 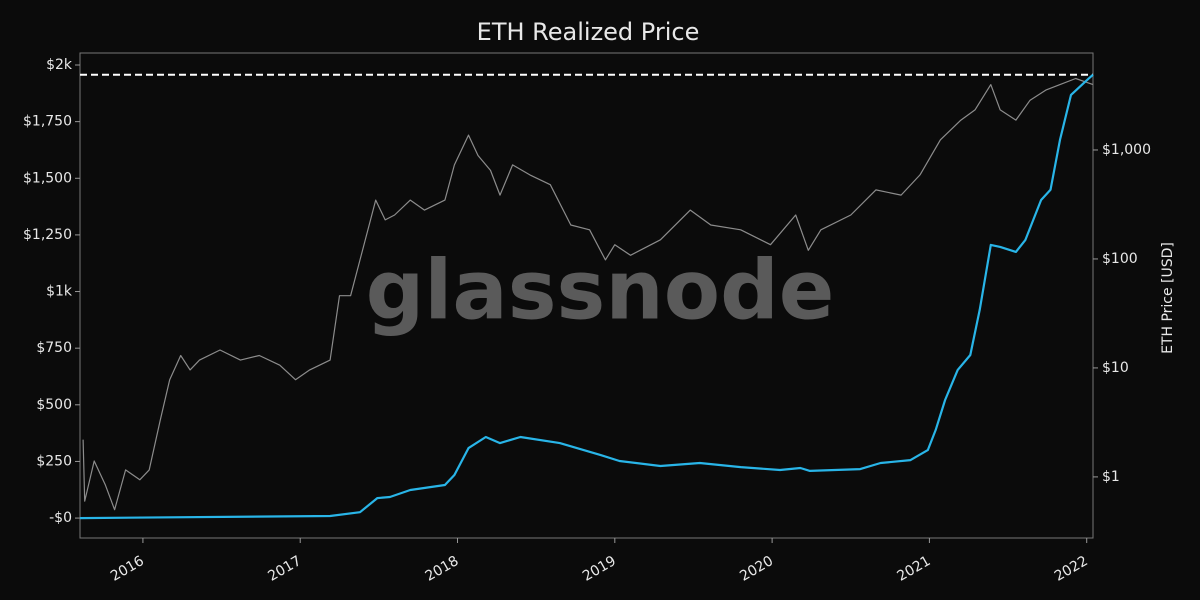 What do you see at coordinates (47, 235) in the screenshot?
I see `y-tick-label: $1,250` at bounding box center [47, 235].